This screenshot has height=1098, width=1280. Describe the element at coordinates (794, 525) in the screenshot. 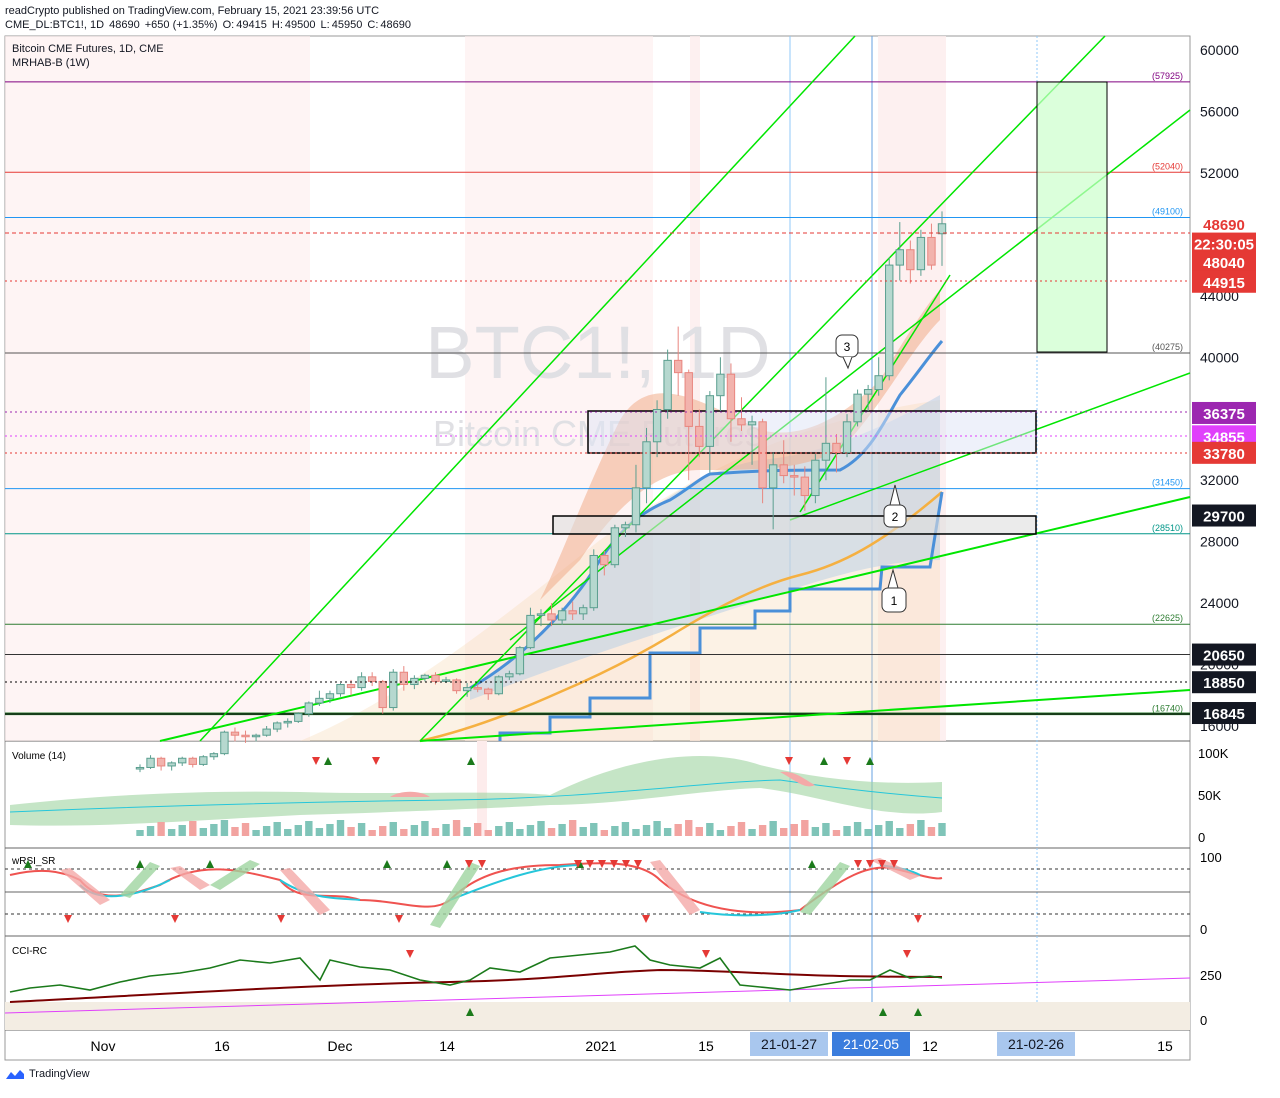

I see `support-zone` at that location.